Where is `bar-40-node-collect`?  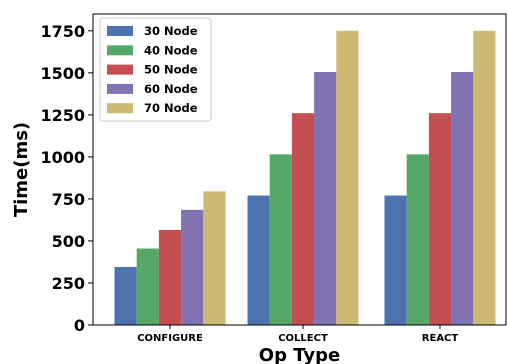 bar-40-node-collect is located at coordinates (280, 239).